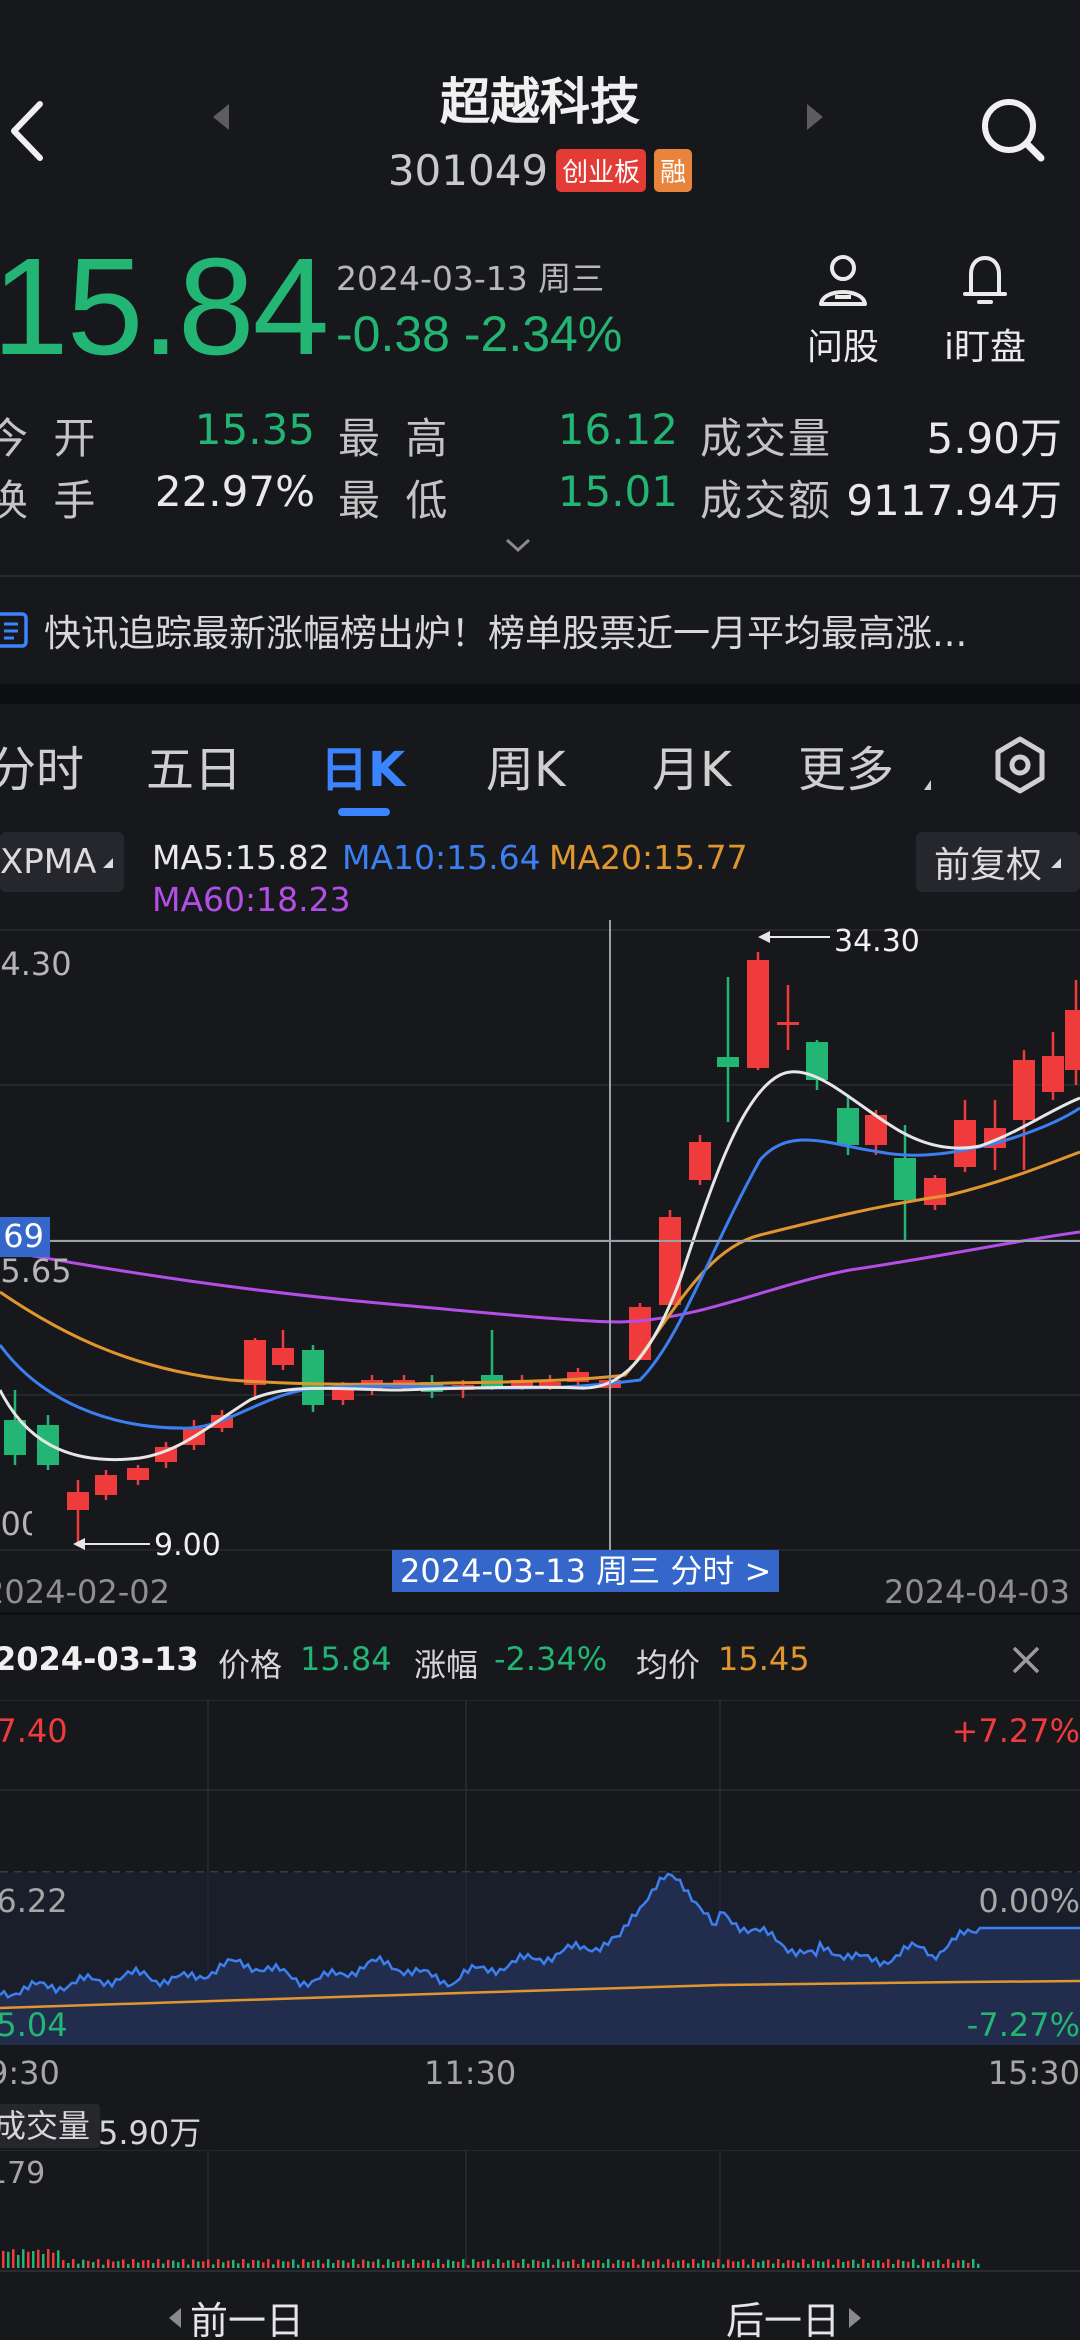 The height and width of the screenshot is (2340, 1080). I want to click on volume-y-max: 179, so click(23, 2173).